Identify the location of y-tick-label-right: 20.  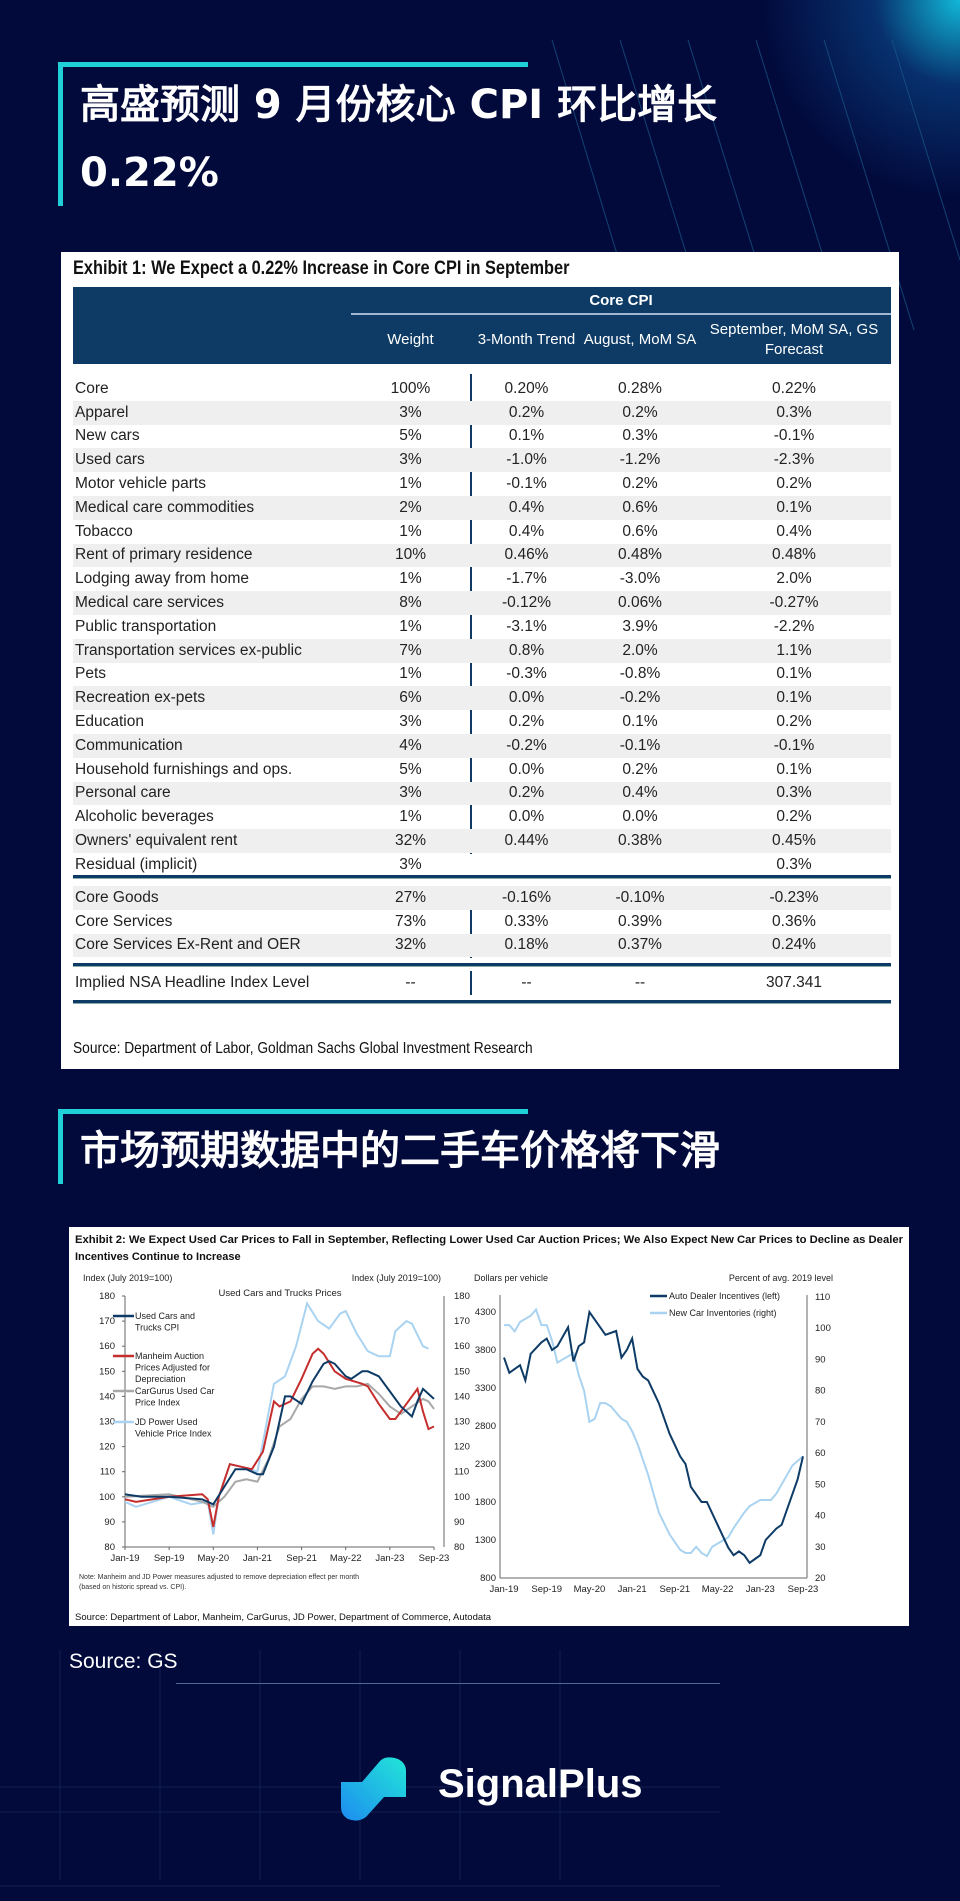
(820, 1578).